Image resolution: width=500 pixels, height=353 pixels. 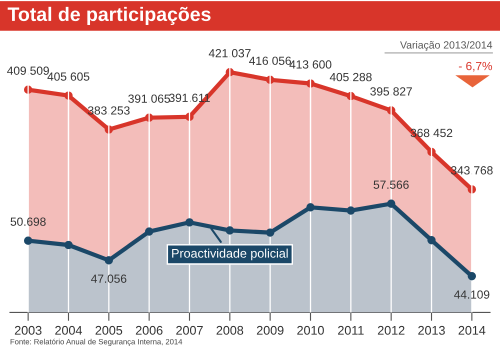 What do you see at coordinates (189, 330) in the screenshot?
I see `x-tick-label: 2007` at bounding box center [189, 330].